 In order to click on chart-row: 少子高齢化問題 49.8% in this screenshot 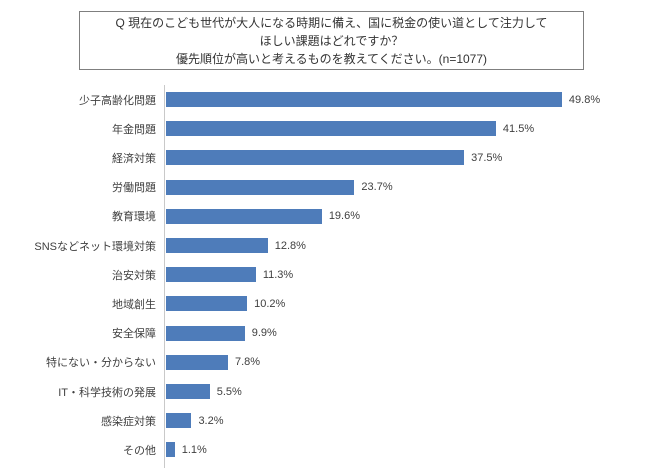, I will do `click(325, 99)`.